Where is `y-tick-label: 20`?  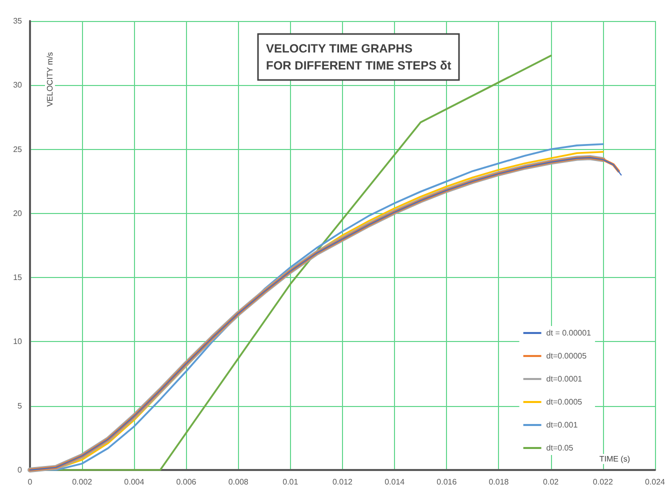 y-tick-label: 20 is located at coordinates (18, 213).